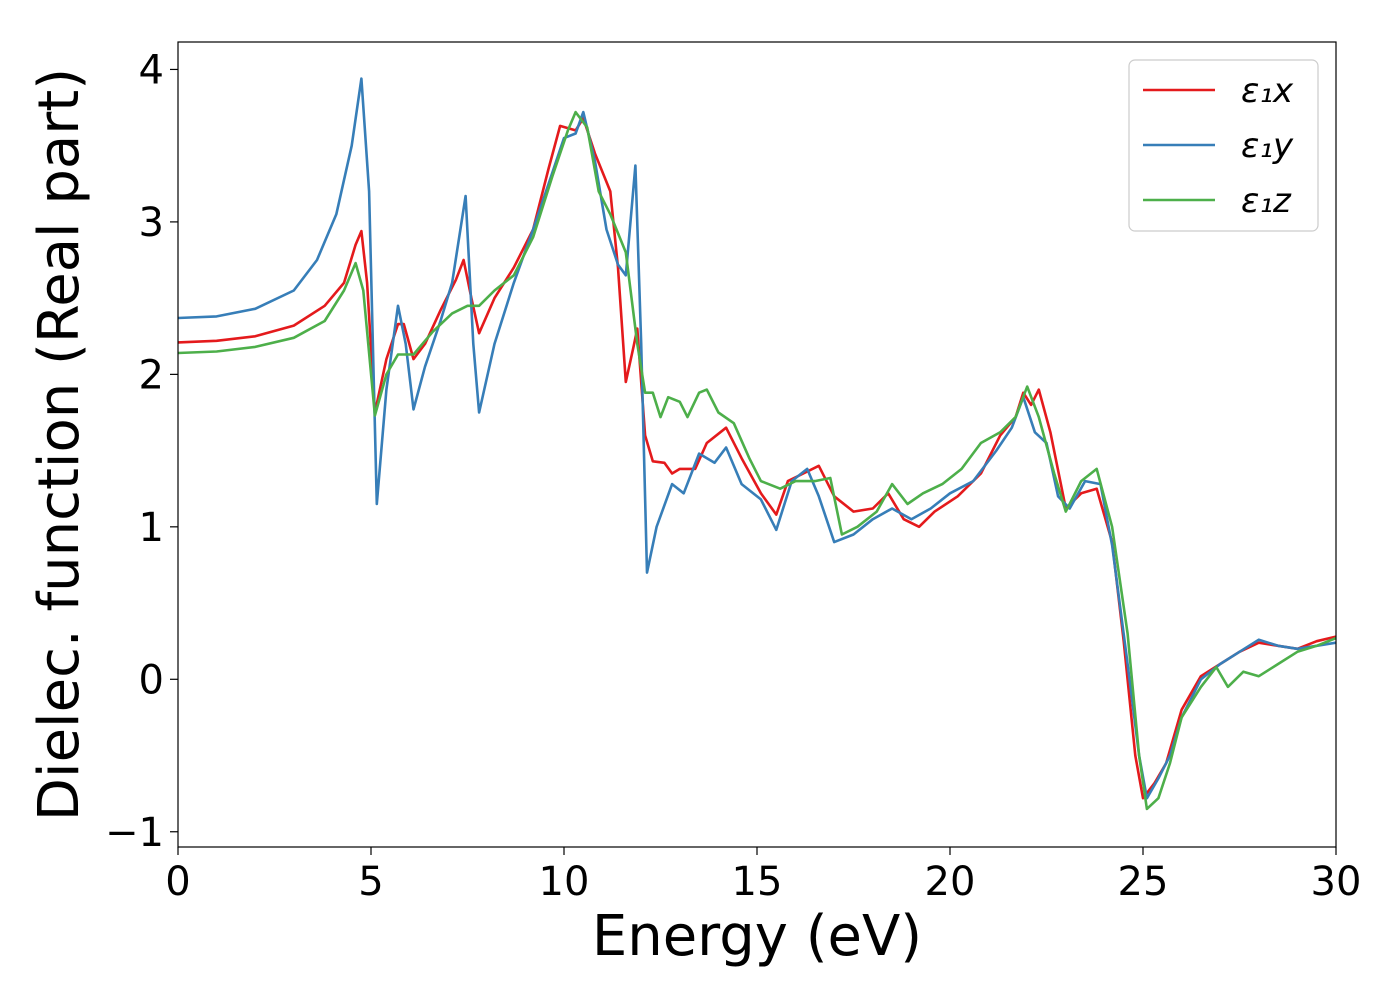 The width and height of the screenshot is (1400, 1000). I want to click on legend-entry-label: ε₁y, so click(1267, 146).